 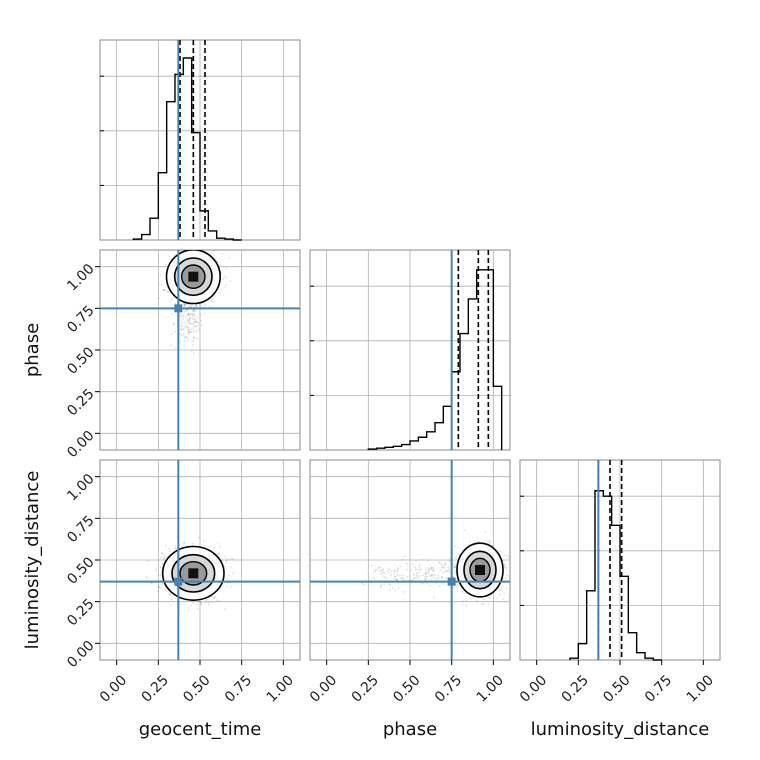 I want to click on histogram-step, so click(x=615, y=575).